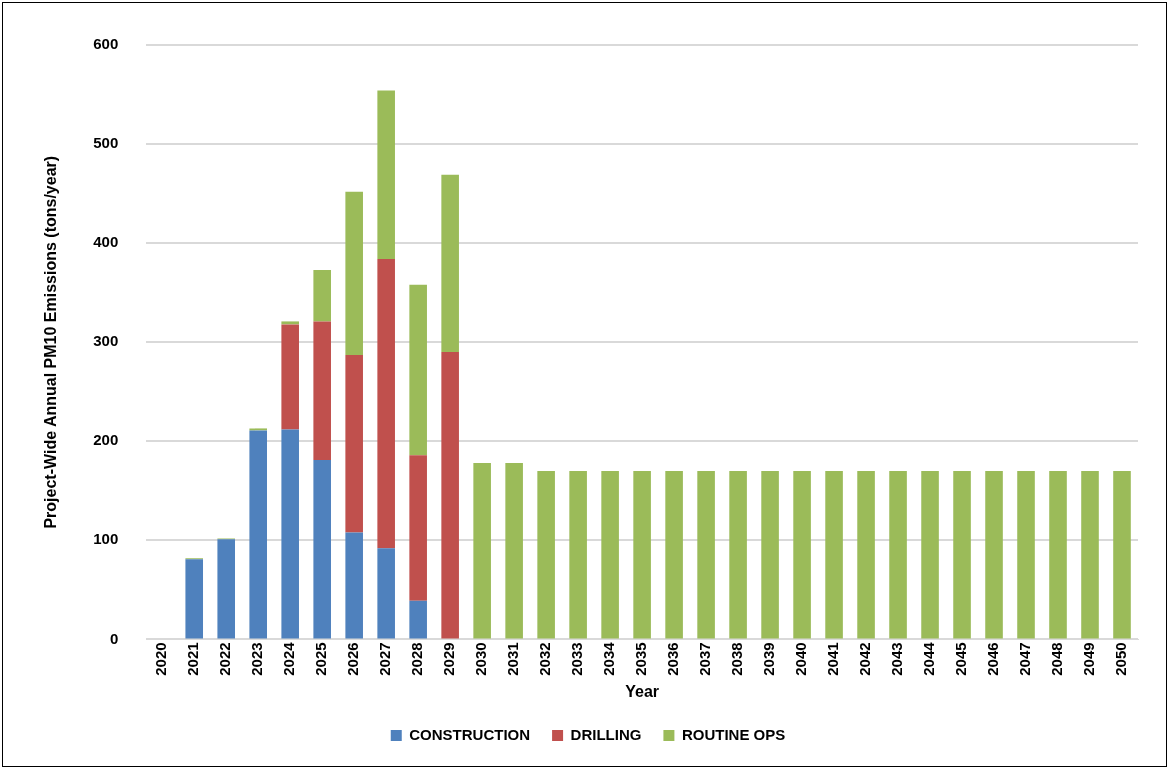  I want to click on y-axis-title: Project-Wide Annual PM10 Emissions (tons/year), so click(51, 342).